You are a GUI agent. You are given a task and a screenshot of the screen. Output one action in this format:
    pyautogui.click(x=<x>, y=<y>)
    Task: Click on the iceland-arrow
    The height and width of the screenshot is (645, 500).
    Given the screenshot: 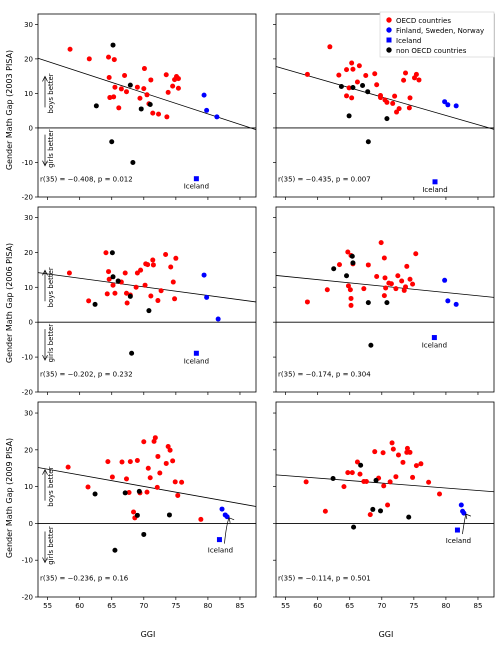 What is the action you would take?
    pyautogui.click(x=464, y=524)
    